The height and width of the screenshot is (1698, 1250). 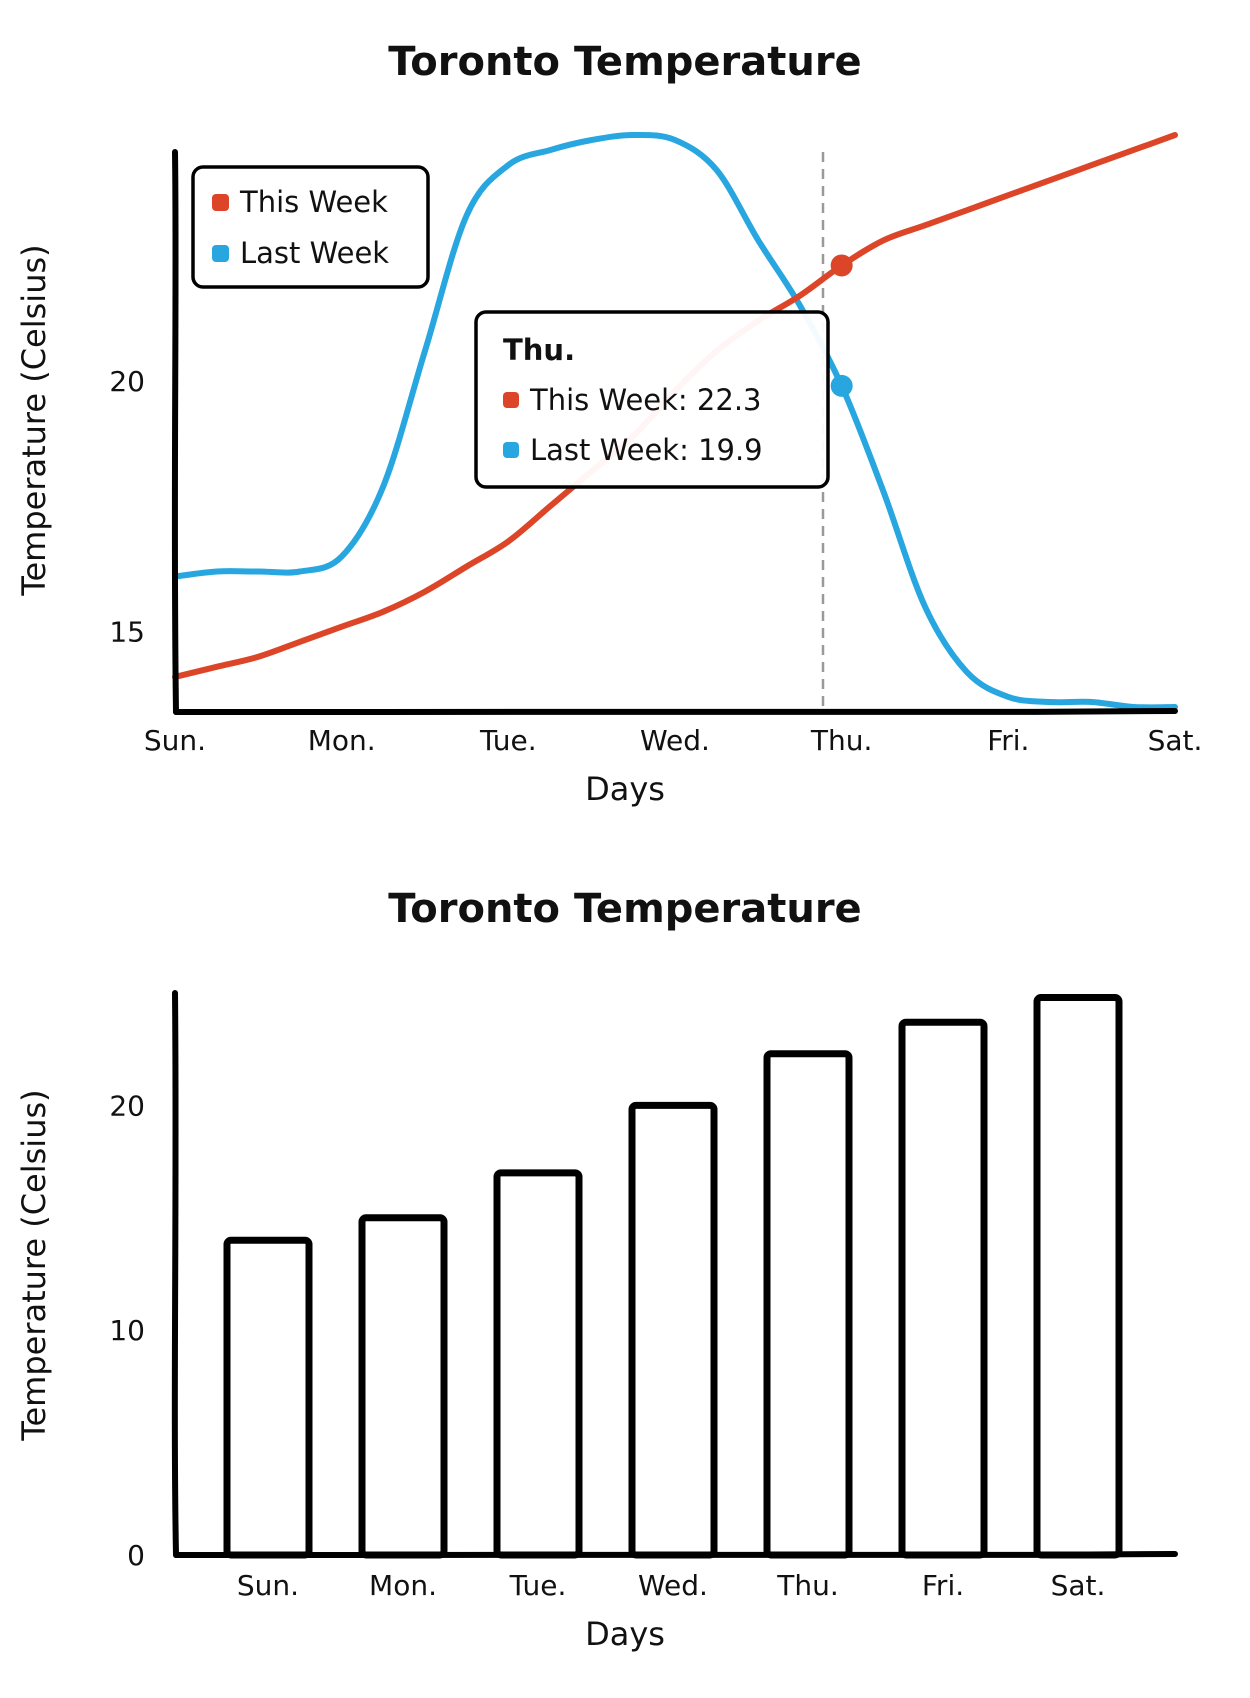 What do you see at coordinates (841, 385) in the screenshot?
I see `hover-point-last-week` at bounding box center [841, 385].